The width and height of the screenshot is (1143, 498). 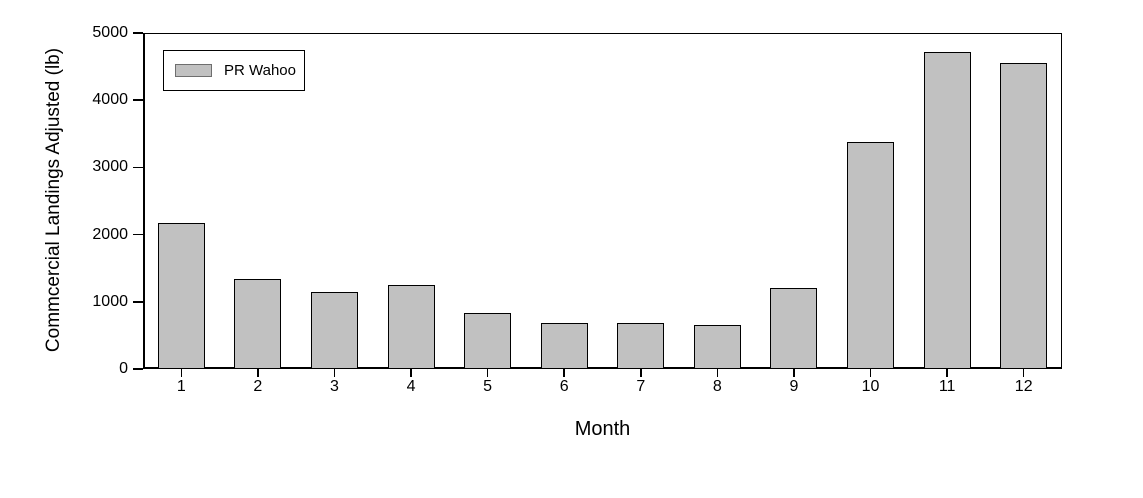 What do you see at coordinates (110, 32) in the screenshot?
I see `y-tick-label-5000: 5000` at bounding box center [110, 32].